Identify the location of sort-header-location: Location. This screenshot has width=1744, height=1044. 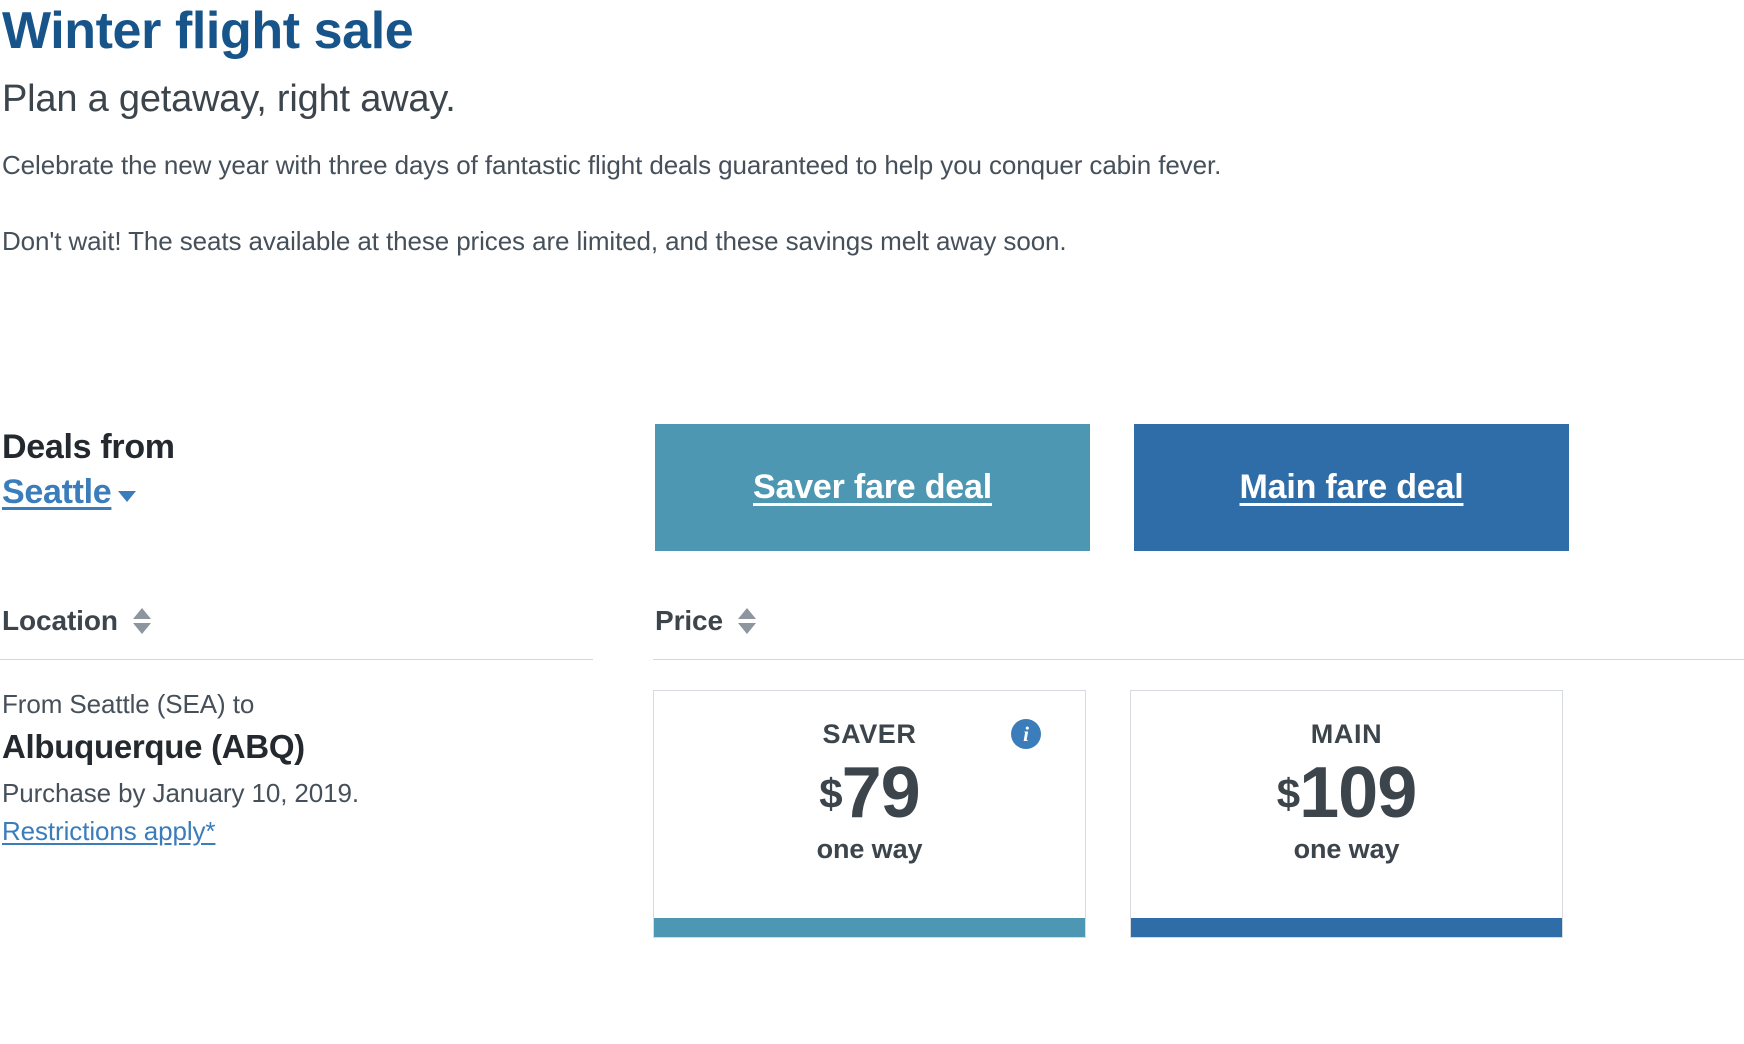
(76, 621).